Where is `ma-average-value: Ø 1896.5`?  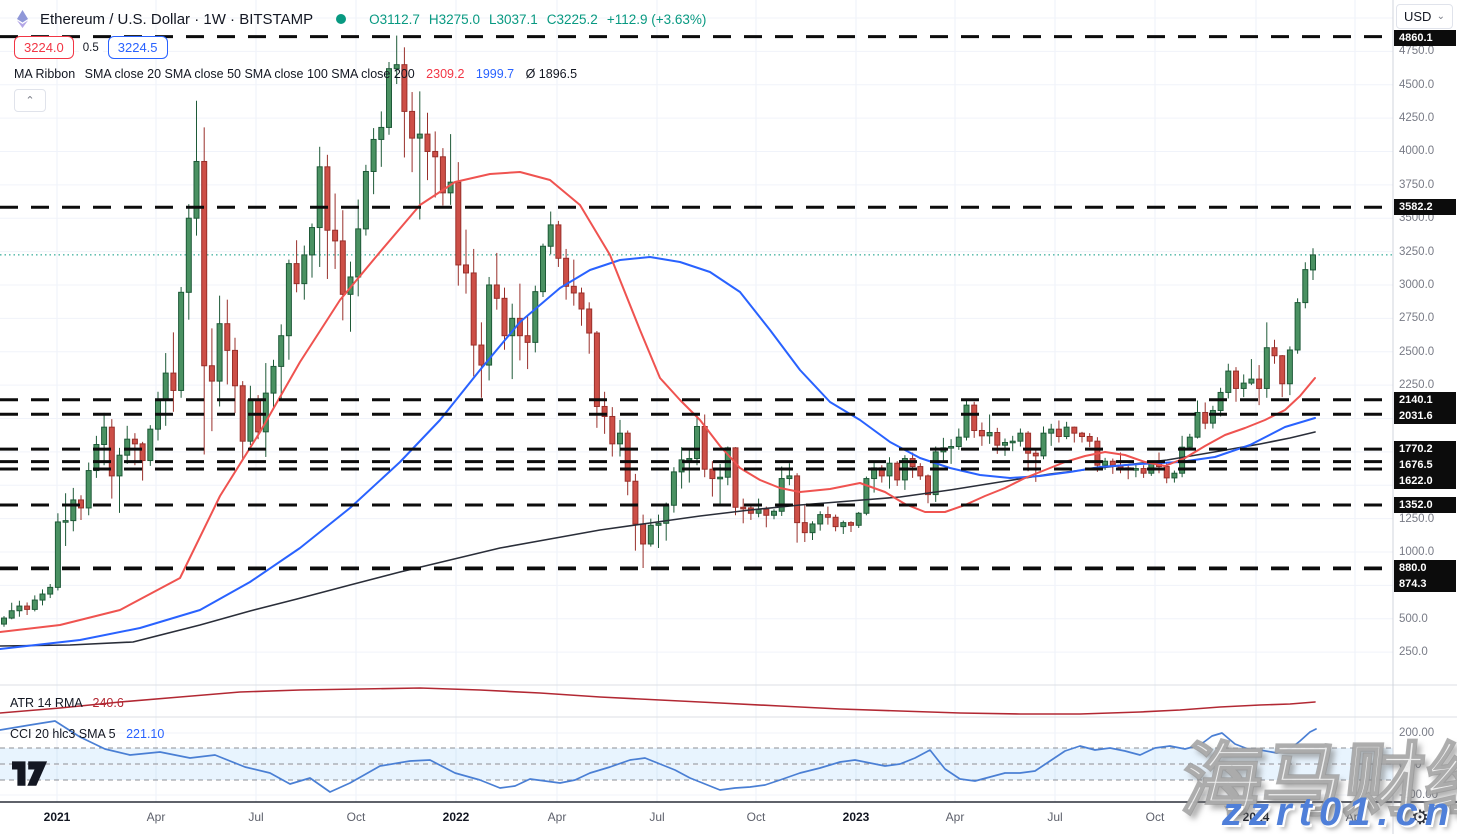 ma-average-value: Ø 1896.5 is located at coordinates (551, 74).